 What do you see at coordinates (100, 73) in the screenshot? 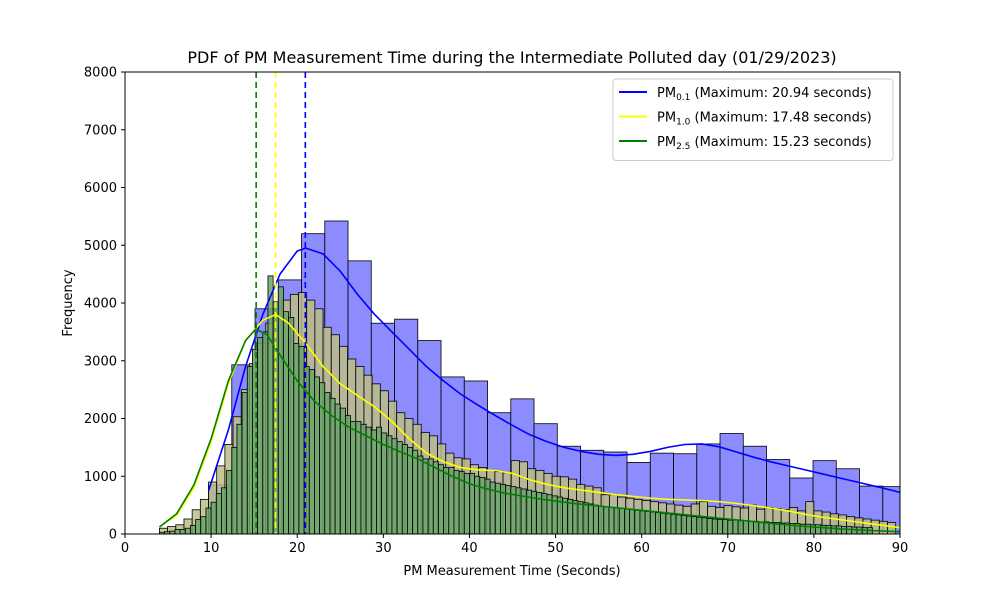
I see `y-tick-label: 8000` at bounding box center [100, 73].